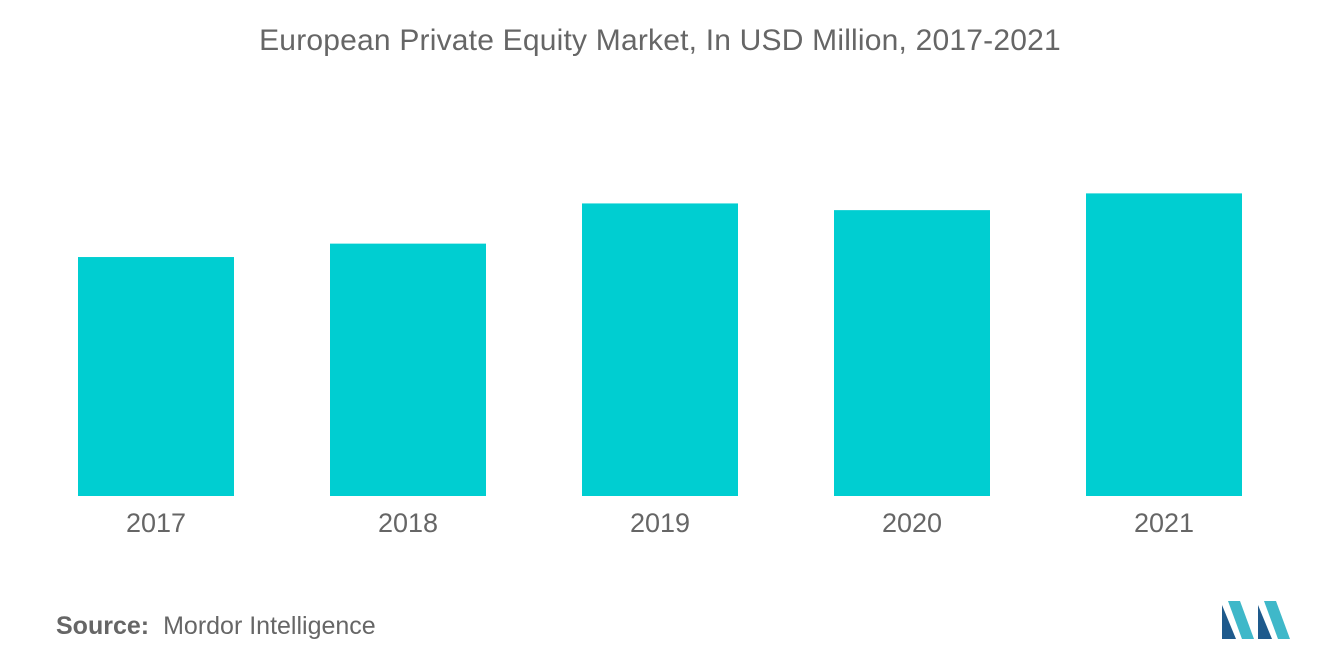 The image size is (1320, 665). What do you see at coordinates (408, 369) in the screenshot?
I see `bar-2018` at bounding box center [408, 369].